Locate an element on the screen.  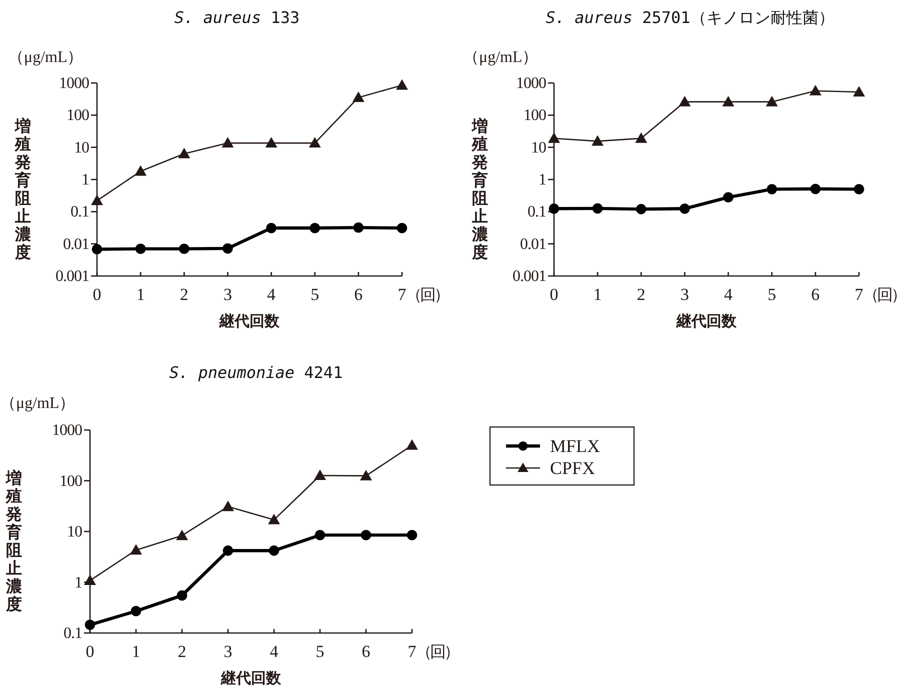
chart-title: S. aureus 25701（キノロン耐性菌） is located at coordinates (690, 17).